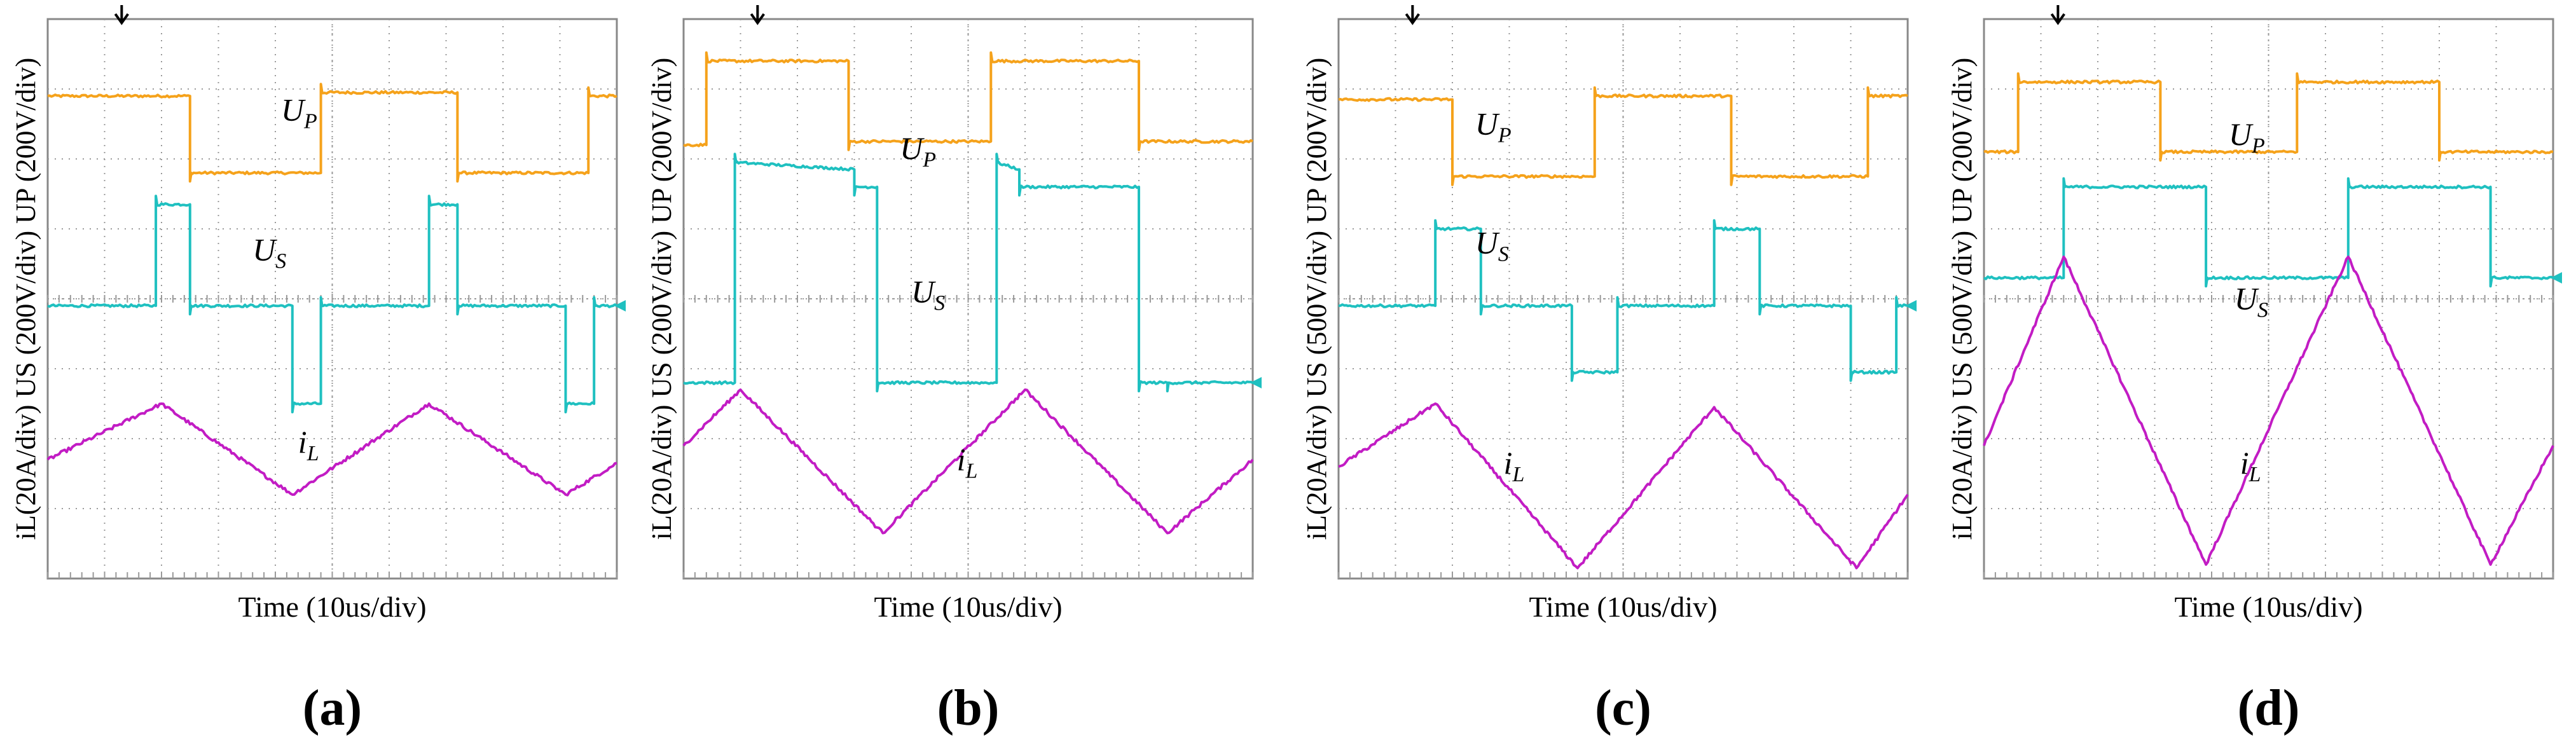 The height and width of the screenshot is (747, 2576). I want to click on panel-tag: (b), so click(968, 708).